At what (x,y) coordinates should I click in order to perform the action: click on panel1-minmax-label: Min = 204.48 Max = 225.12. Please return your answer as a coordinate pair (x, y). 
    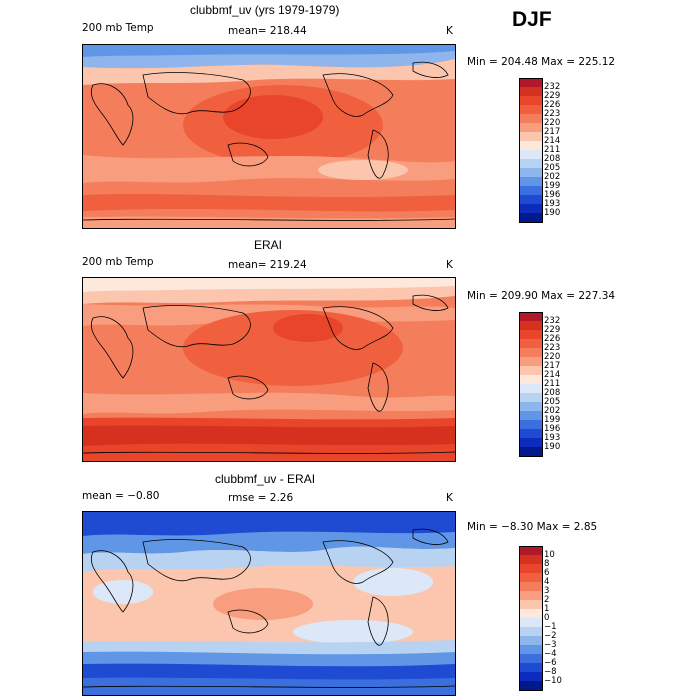
    Looking at the image, I should click on (541, 62).